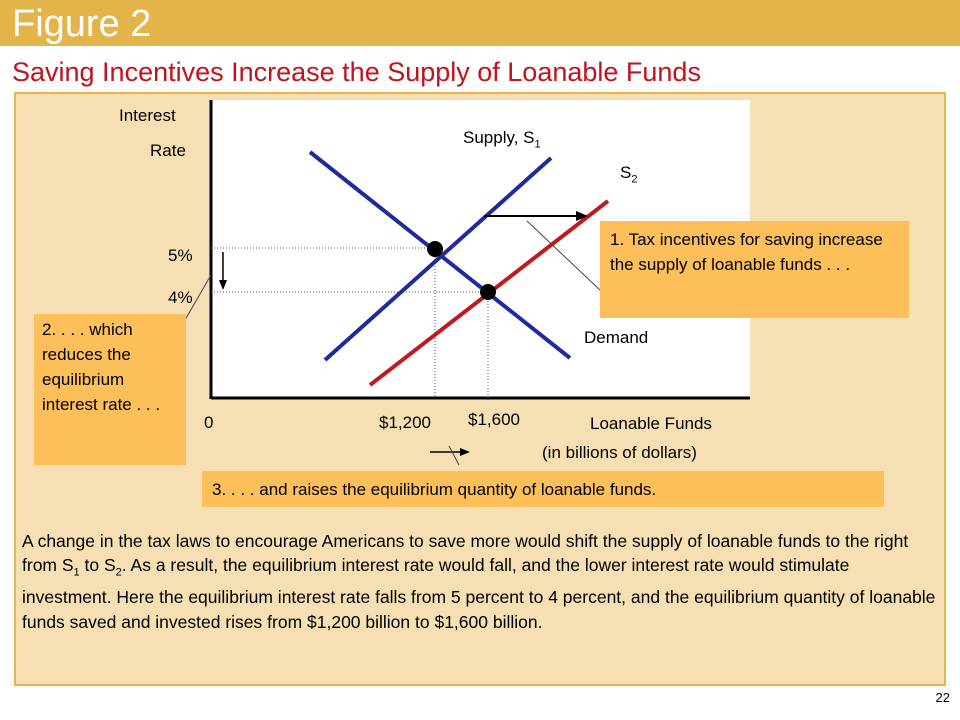 The image size is (960, 720). I want to click on explanation-sub1: 1, so click(76, 572).